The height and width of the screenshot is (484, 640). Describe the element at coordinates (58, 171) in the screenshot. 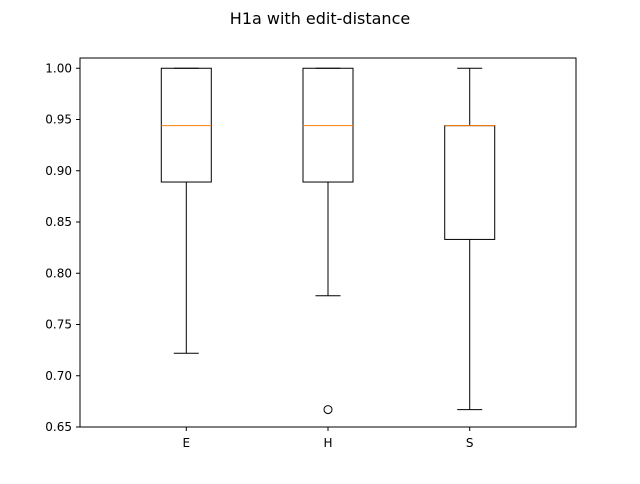

I see `y-tick-label: 0.90` at that location.